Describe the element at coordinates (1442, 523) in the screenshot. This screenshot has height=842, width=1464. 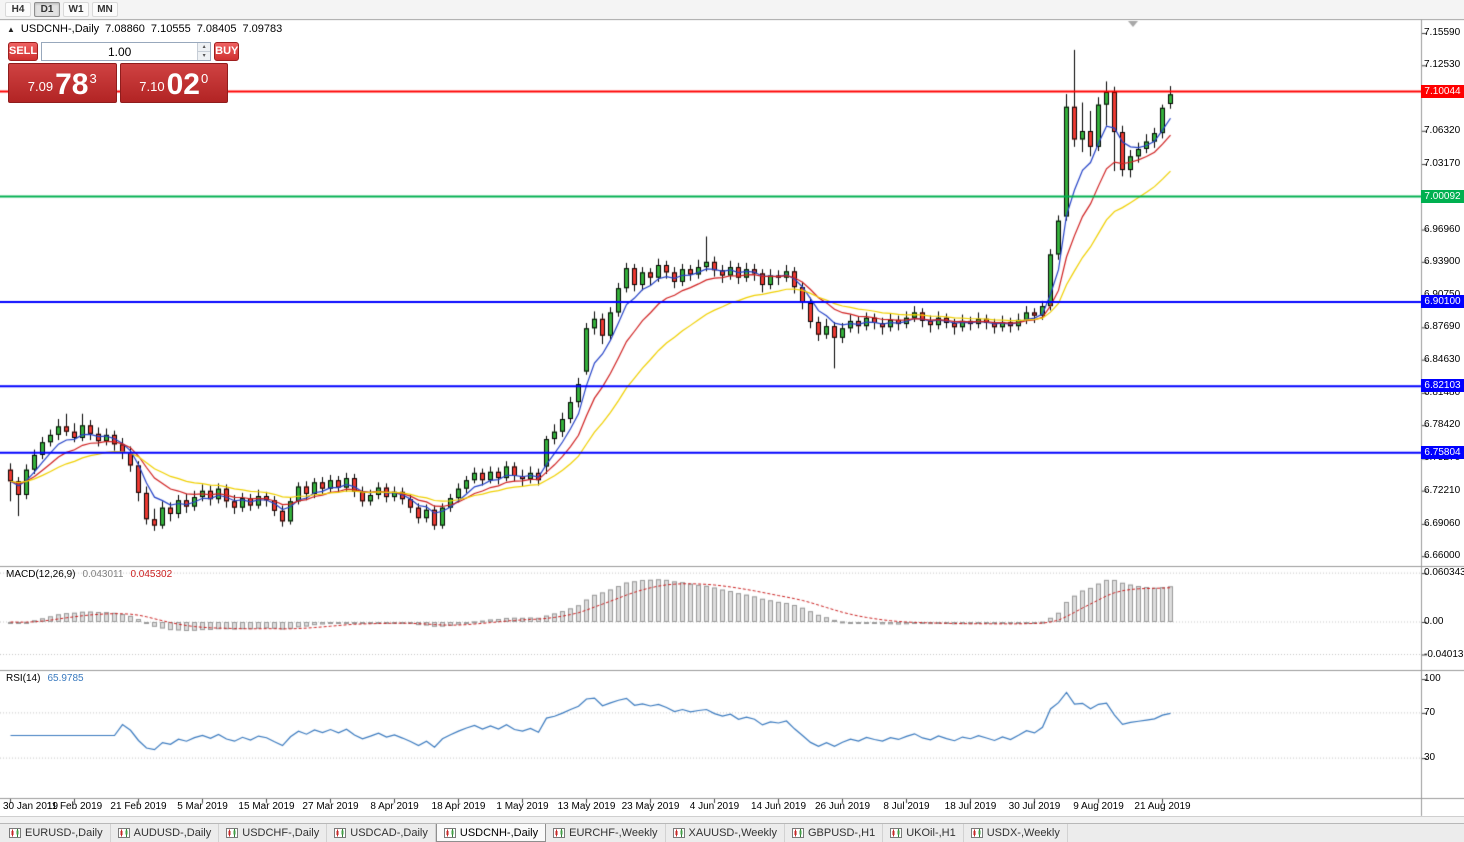
I see `price-axis-label: 6.69060` at that location.